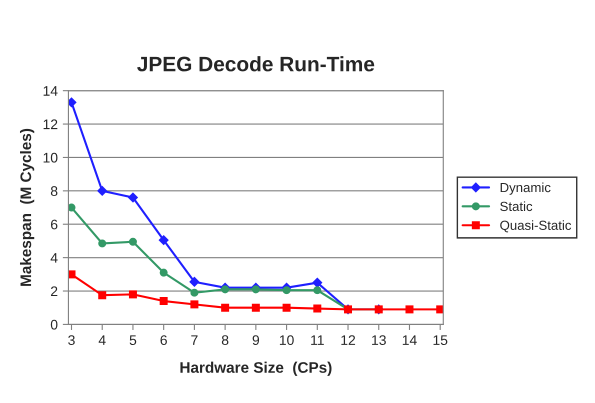 Image resolution: width=595 pixels, height=403 pixels. I want to click on legend-label: Static, so click(516, 206).